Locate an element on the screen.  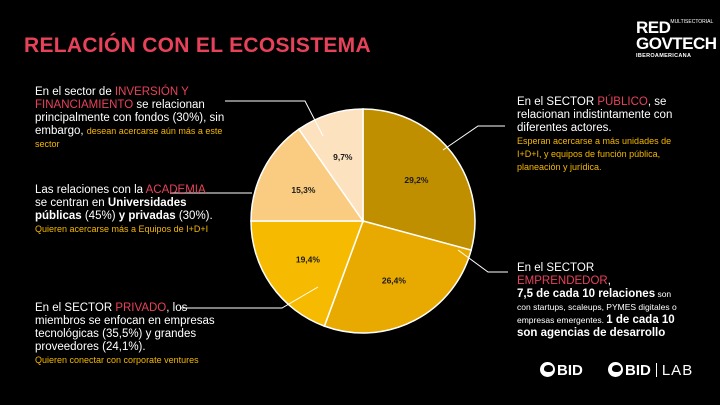
pie-slice-label-2: 26,4% is located at coordinates (394, 281).